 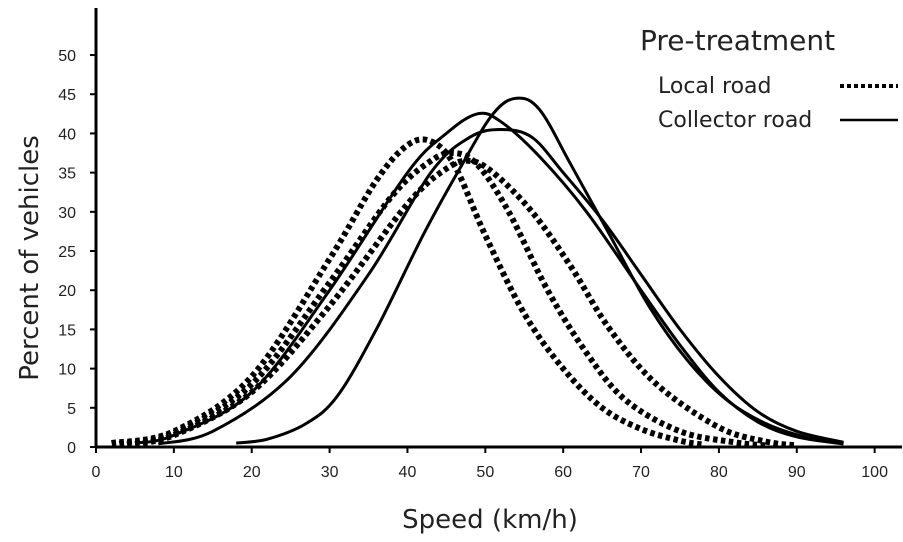 What do you see at coordinates (67, 95) in the screenshot?
I see `y-tick-label: 45` at bounding box center [67, 95].